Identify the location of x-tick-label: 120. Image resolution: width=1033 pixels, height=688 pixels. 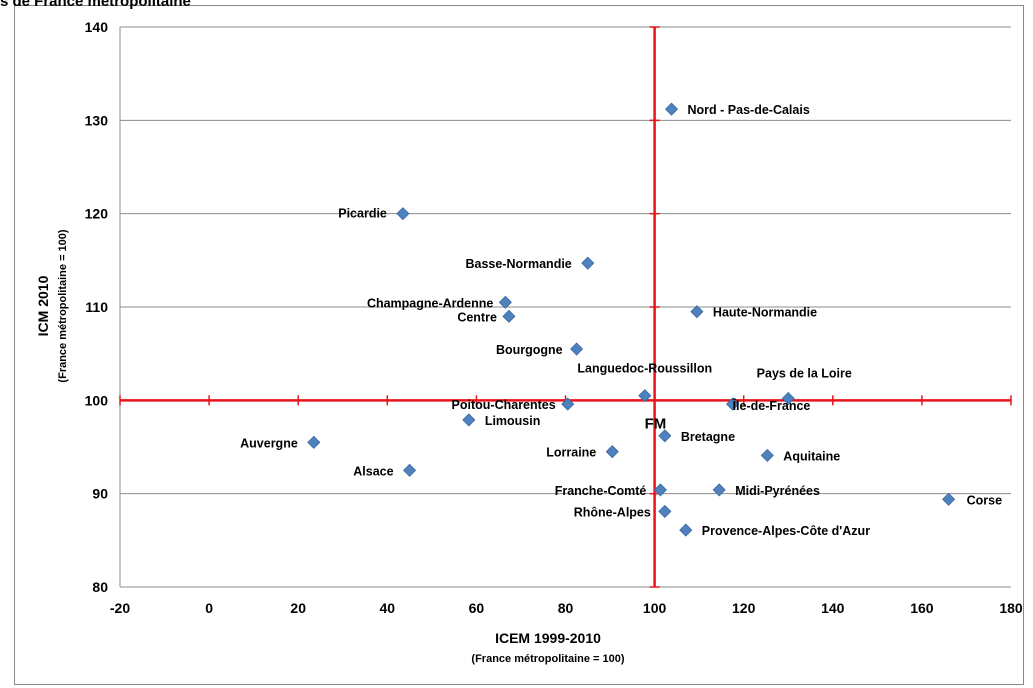
(744, 608).